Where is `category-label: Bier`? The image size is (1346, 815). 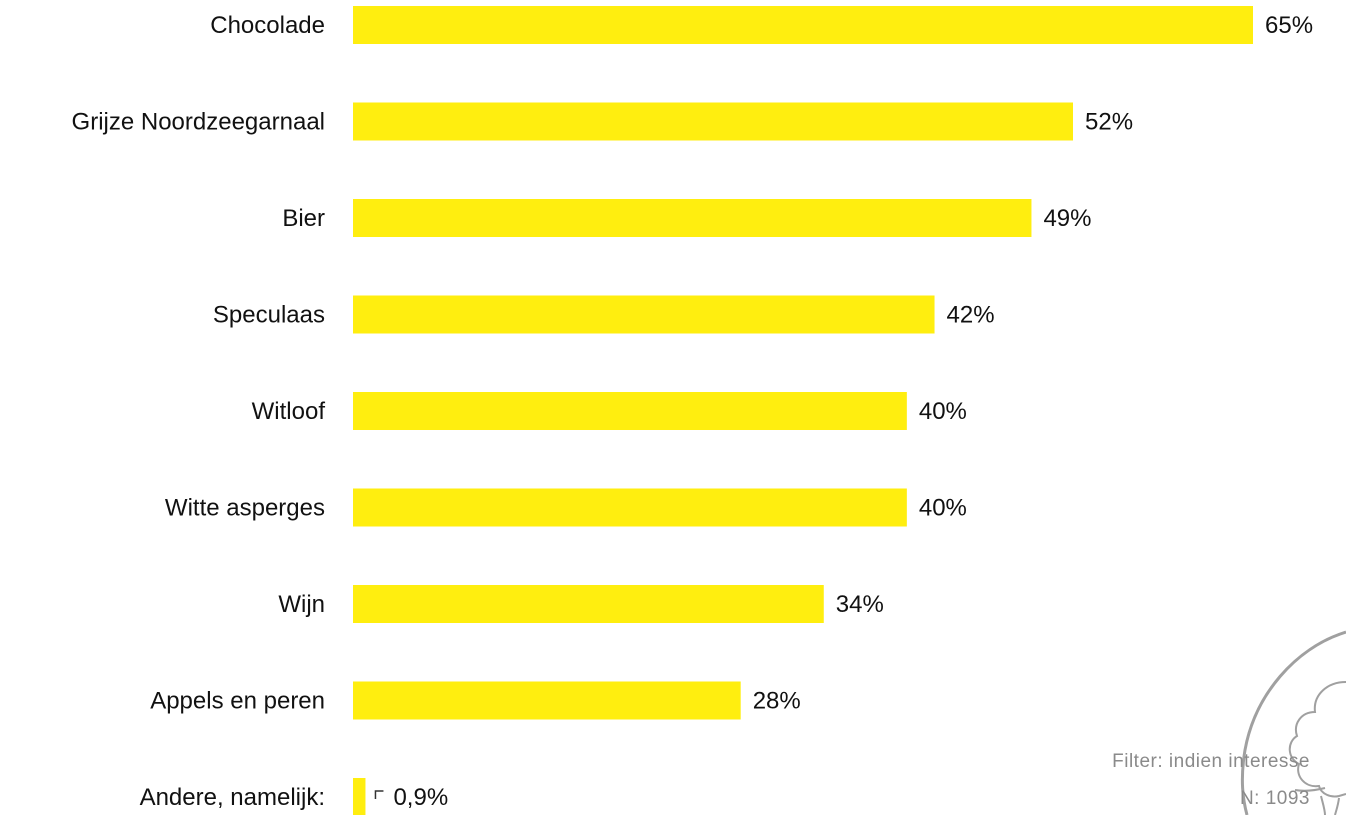
category-label: Bier is located at coordinates (303, 218).